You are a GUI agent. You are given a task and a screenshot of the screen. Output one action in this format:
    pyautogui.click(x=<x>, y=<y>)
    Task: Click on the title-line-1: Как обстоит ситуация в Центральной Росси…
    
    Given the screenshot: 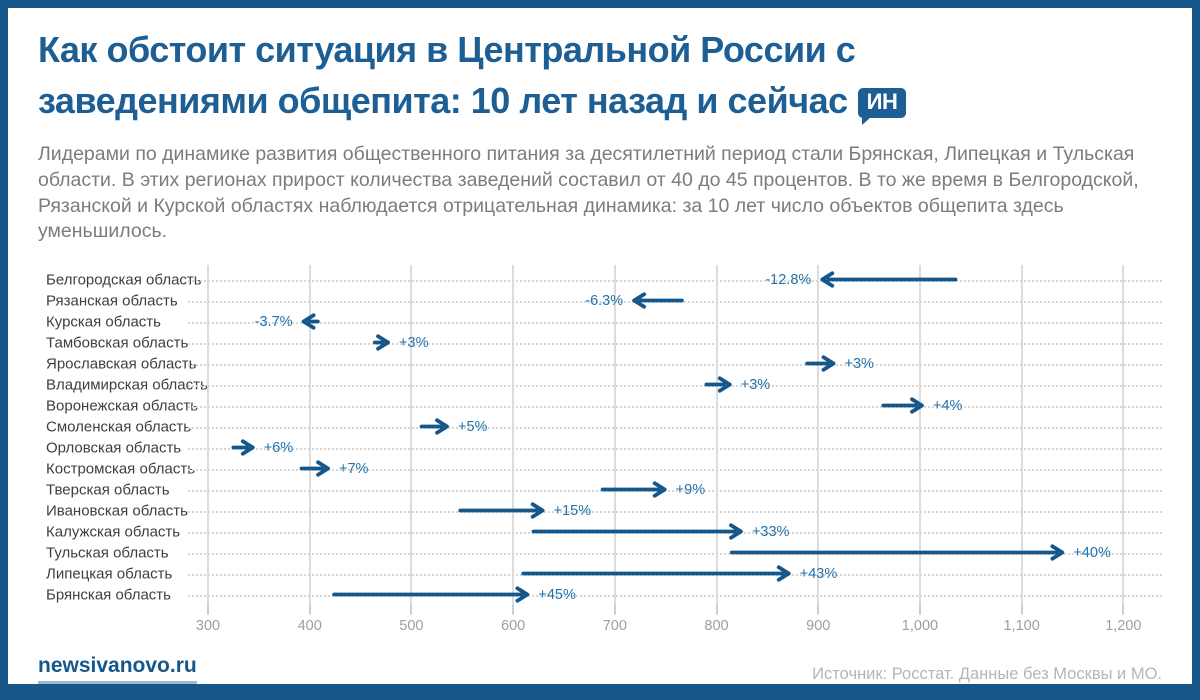 What is the action you would take?
    pyautogui.click(x=447, y=49)
    